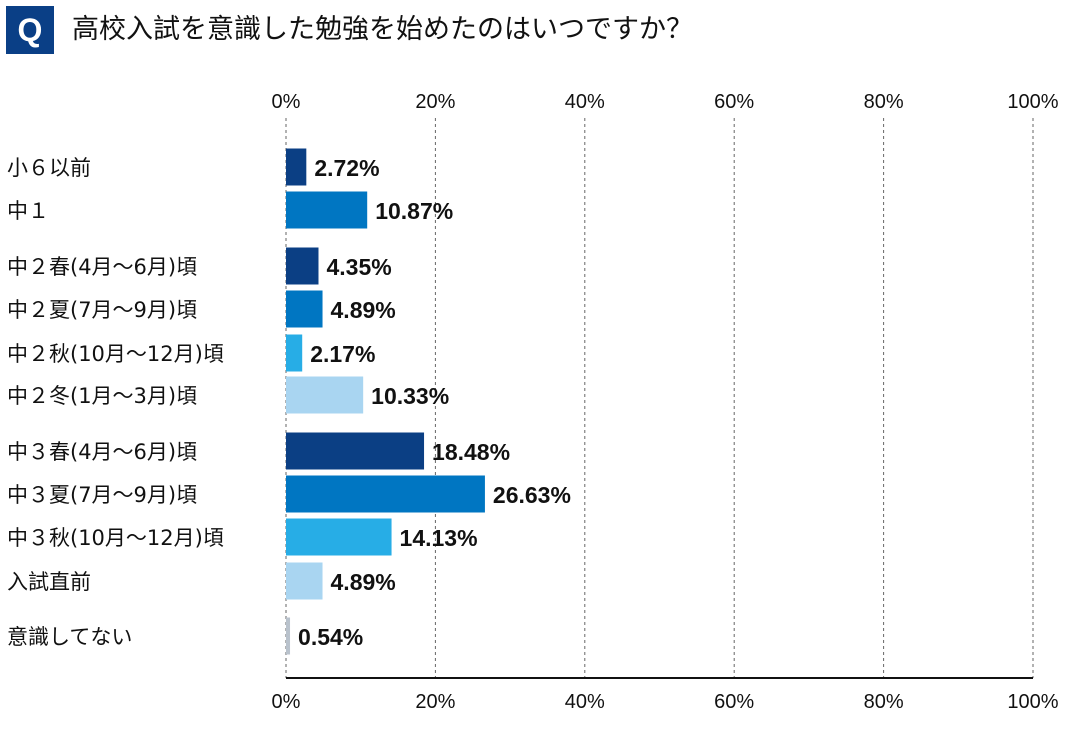 The image size is (1080, 730). Describe the element at coordinates (286, 102) in the screenshot. I see `x-tick-label-top: 0%` at that location.